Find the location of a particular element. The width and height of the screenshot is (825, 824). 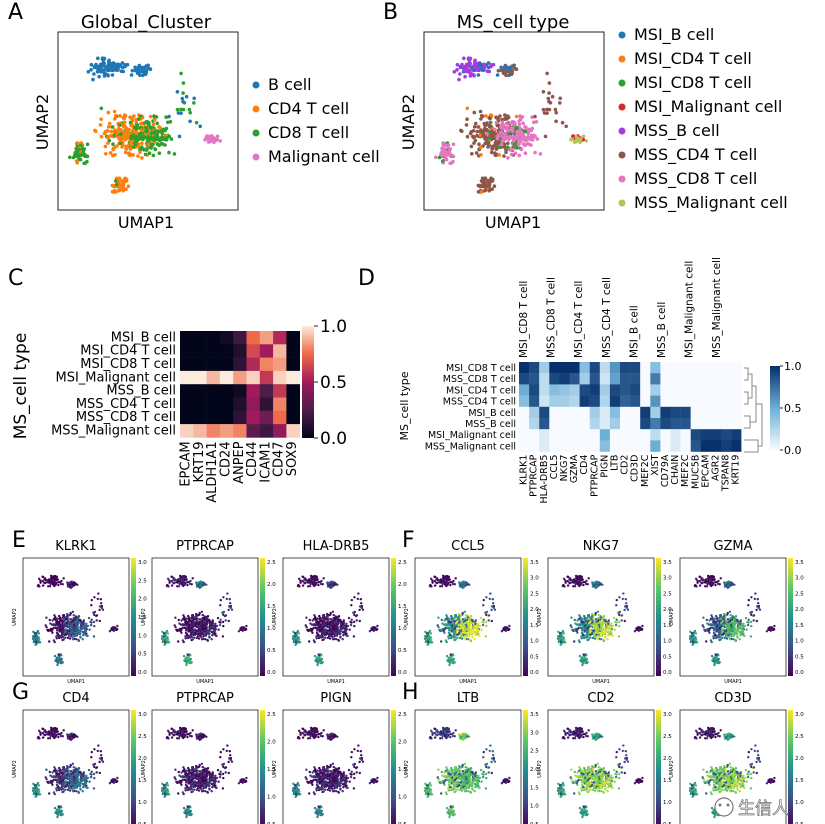

legend-marker is located at coordinates (622, 155).